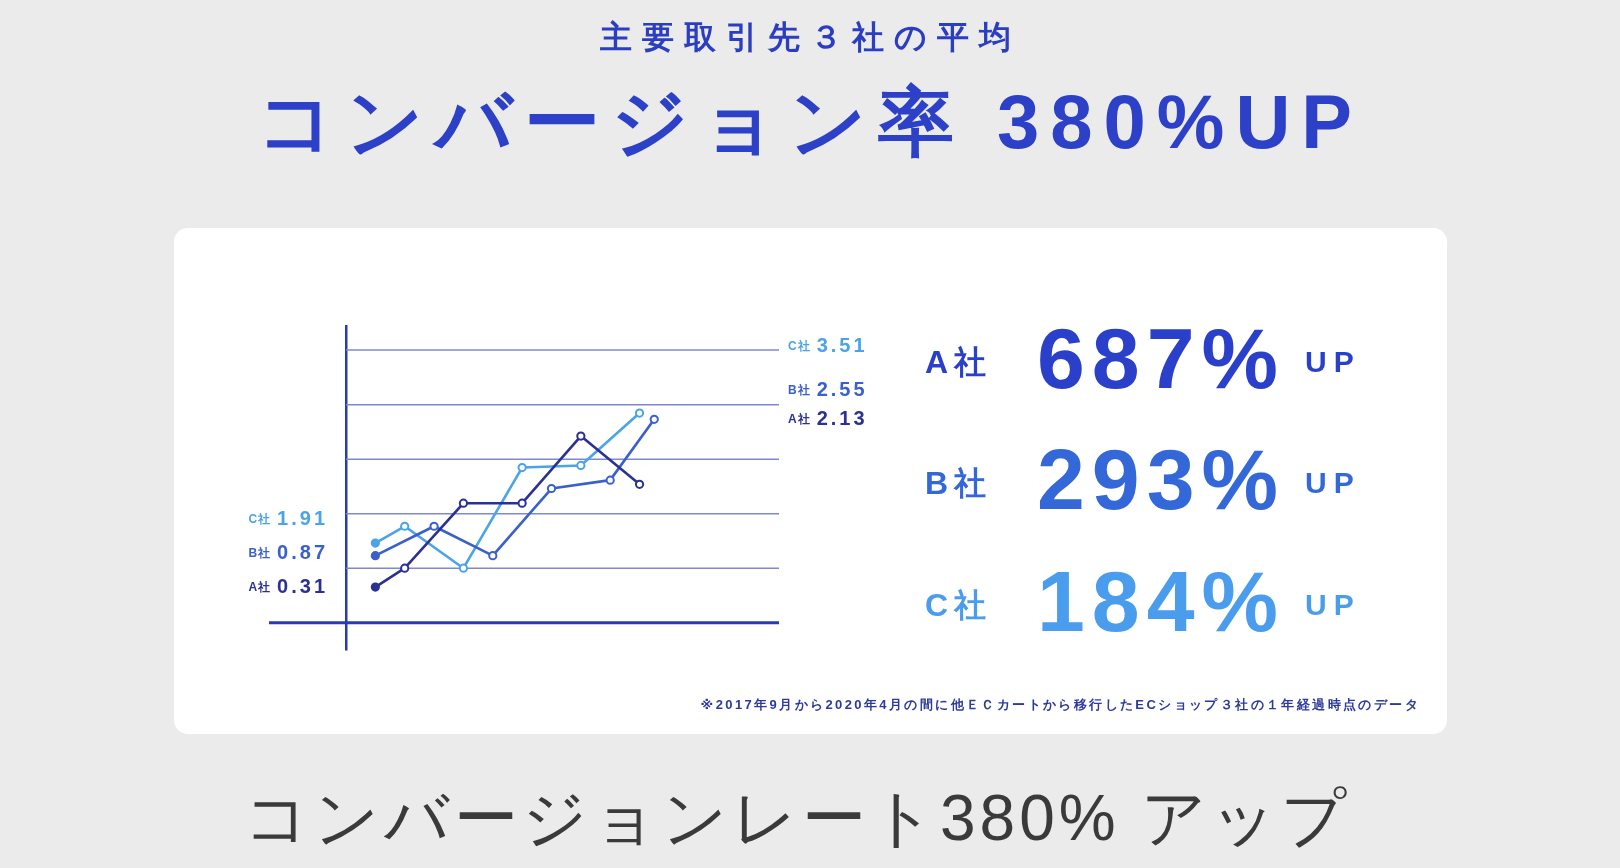 This screenshot has height=868, width=1620. Describe the element at coordinates (1161, 601) in the screenshot. I see `text: 184%` at that location.